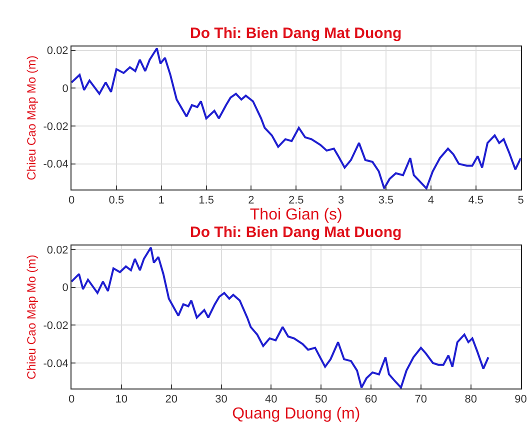  Describe the element at coordinates (371, 400) in the screenshot. I see `x-tick-label: 60` at that location.